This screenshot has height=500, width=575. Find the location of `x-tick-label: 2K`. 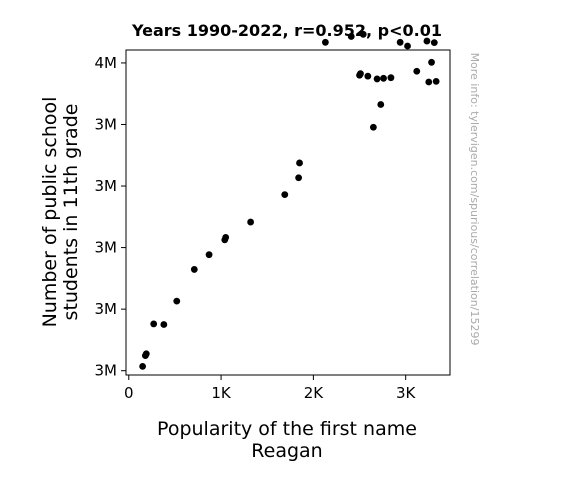

x-tick-label: 2K is located at coordinates (314, 393).